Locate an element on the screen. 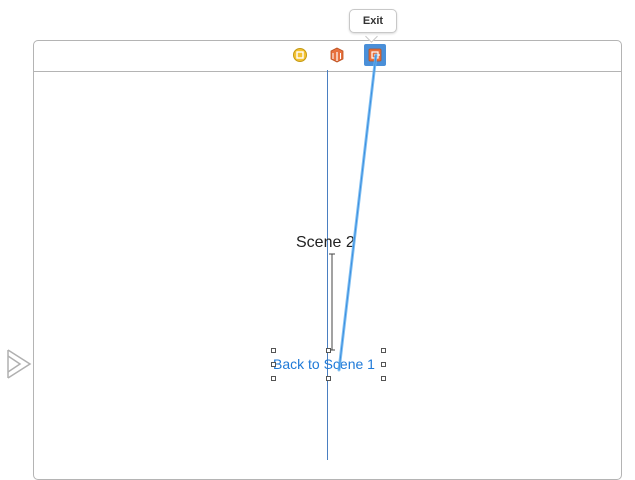  segue-connection-overlay is located at coordinates (357, 212).